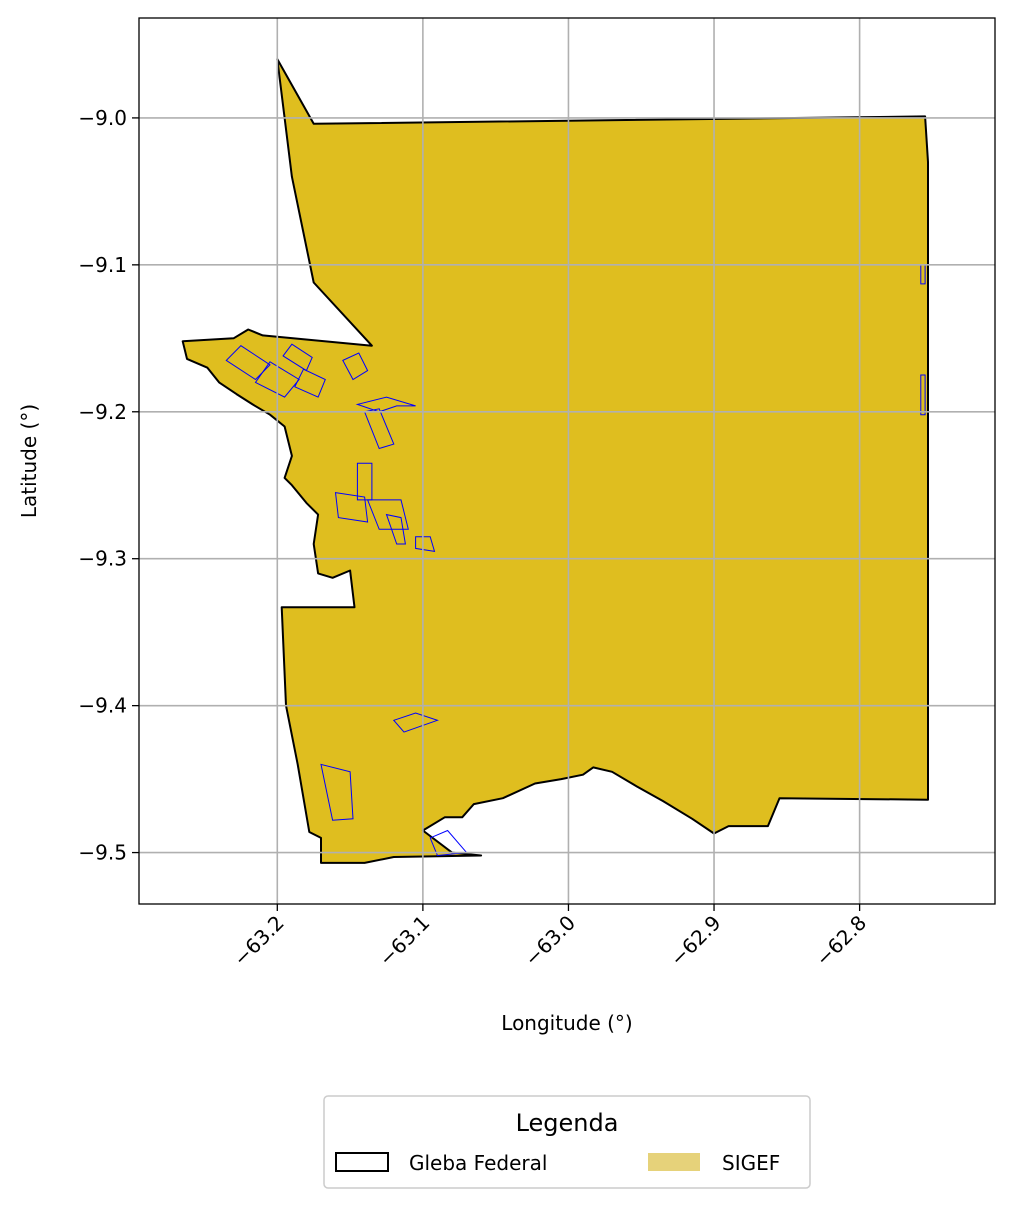  What do you see at coordinates (550, 941) in the screenshot?
I see `x-tick-label: −63.0` at bounding box center [550, 941].